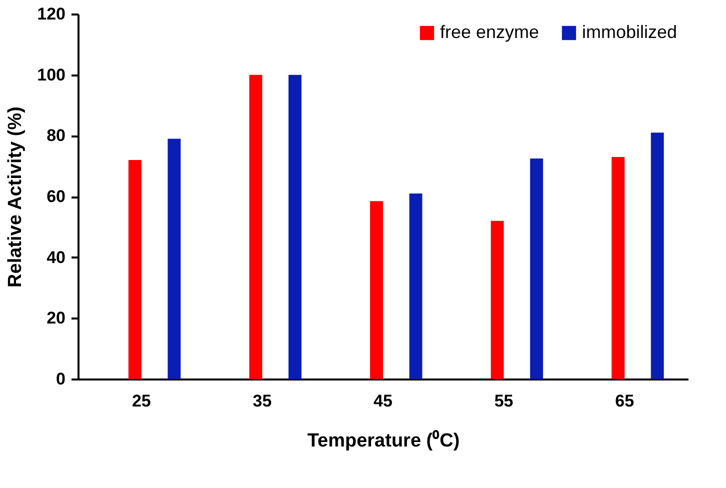 The image size is (726, 488). What do you see at coordinates (56, 318) in the screenshot?
I see `y-tick-label: 20` at bounding box center [56, 318].